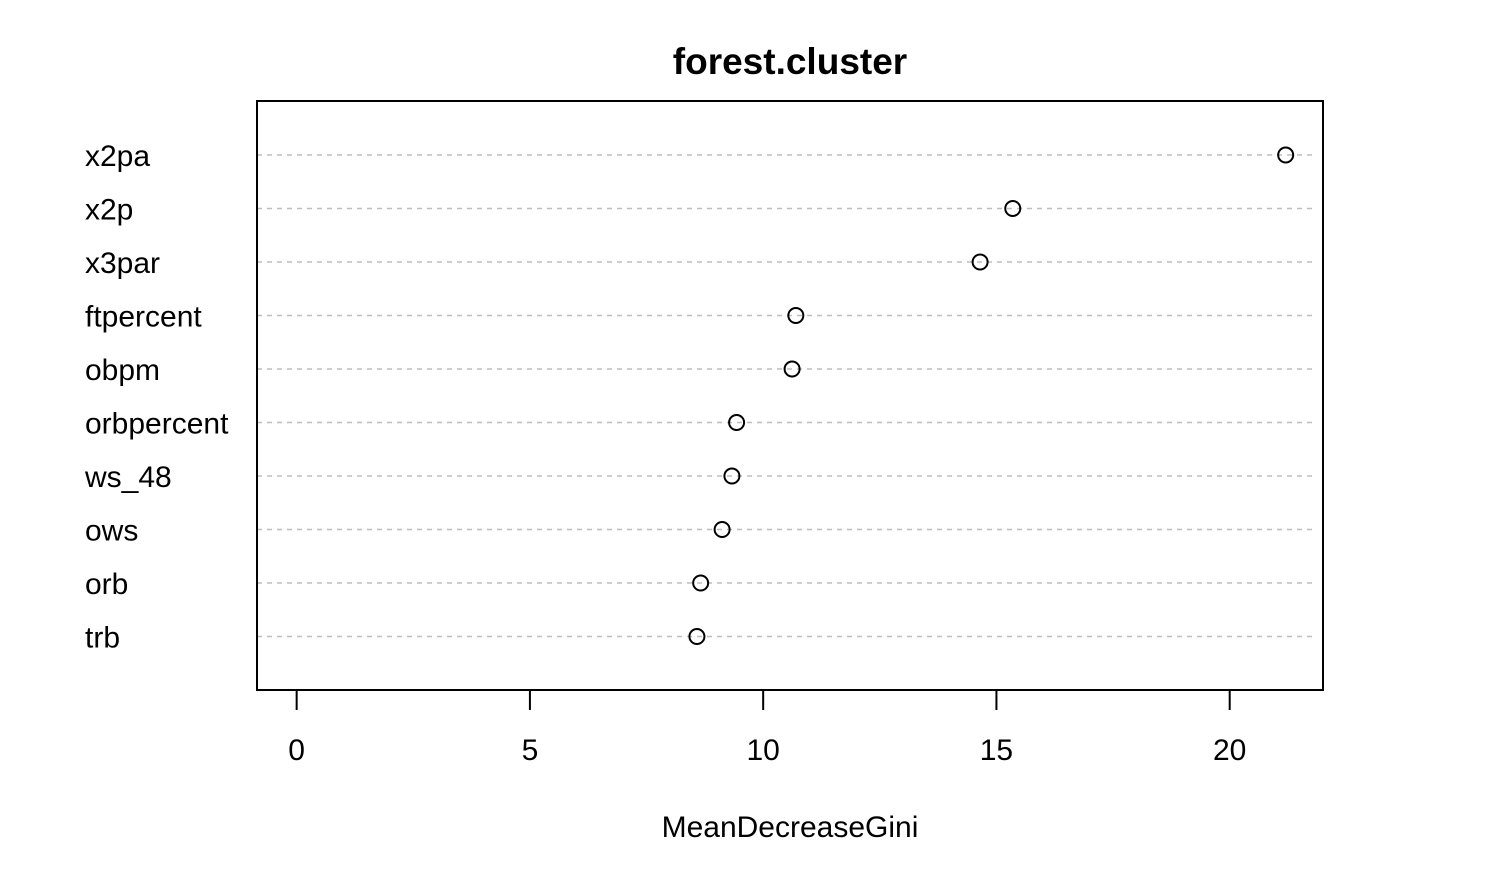 This screenshot has width=1508, height=884. Describe the element at coordinates (157, 424) in the screenshot. I see `category-label: orbpercent` at that location.